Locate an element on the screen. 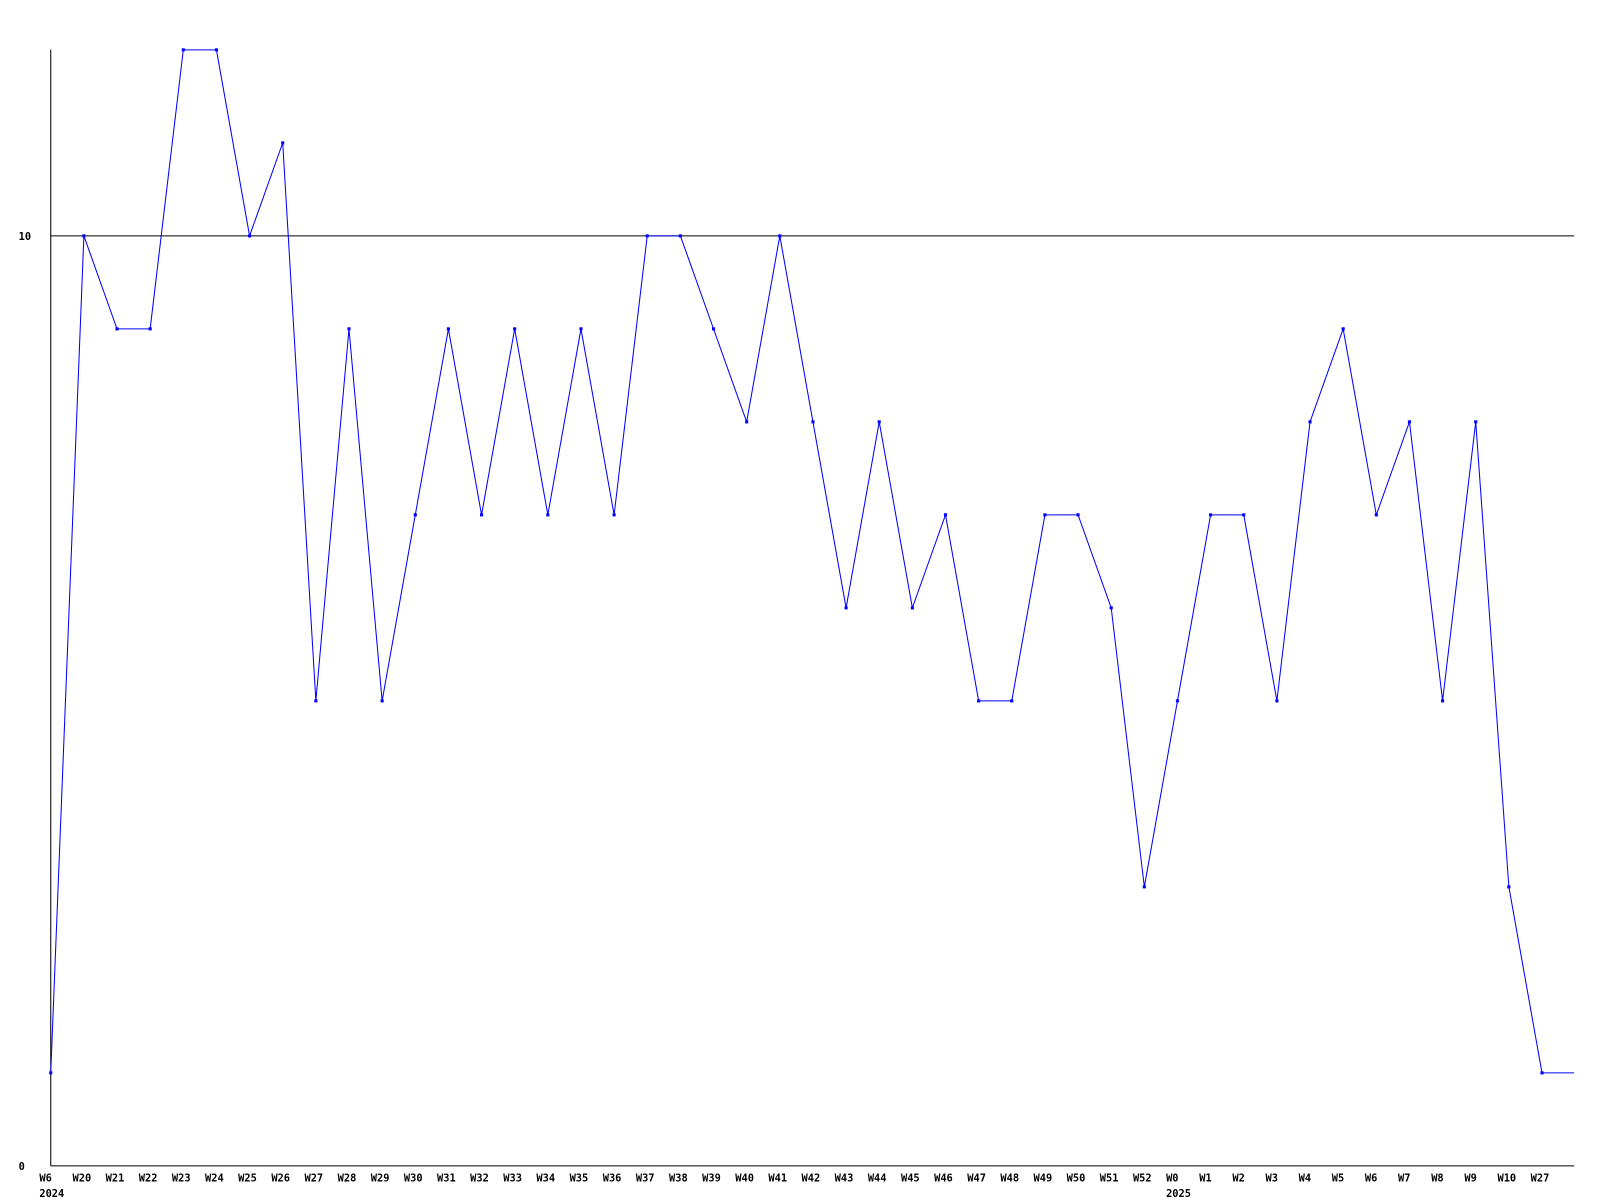  y-tick-label-10: 10 is located at coordinates (25, 237).